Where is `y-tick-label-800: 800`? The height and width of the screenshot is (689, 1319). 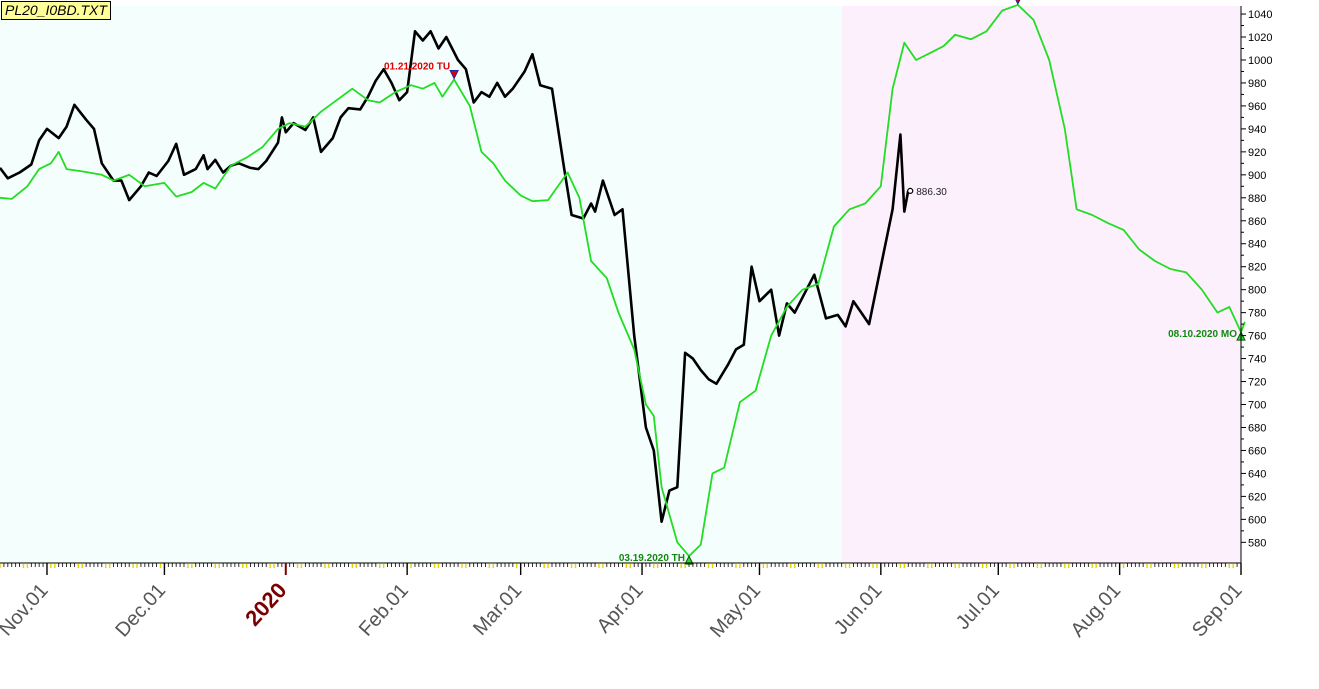
y-tick-label-800: 800 is located at coordinates (1257, 291).